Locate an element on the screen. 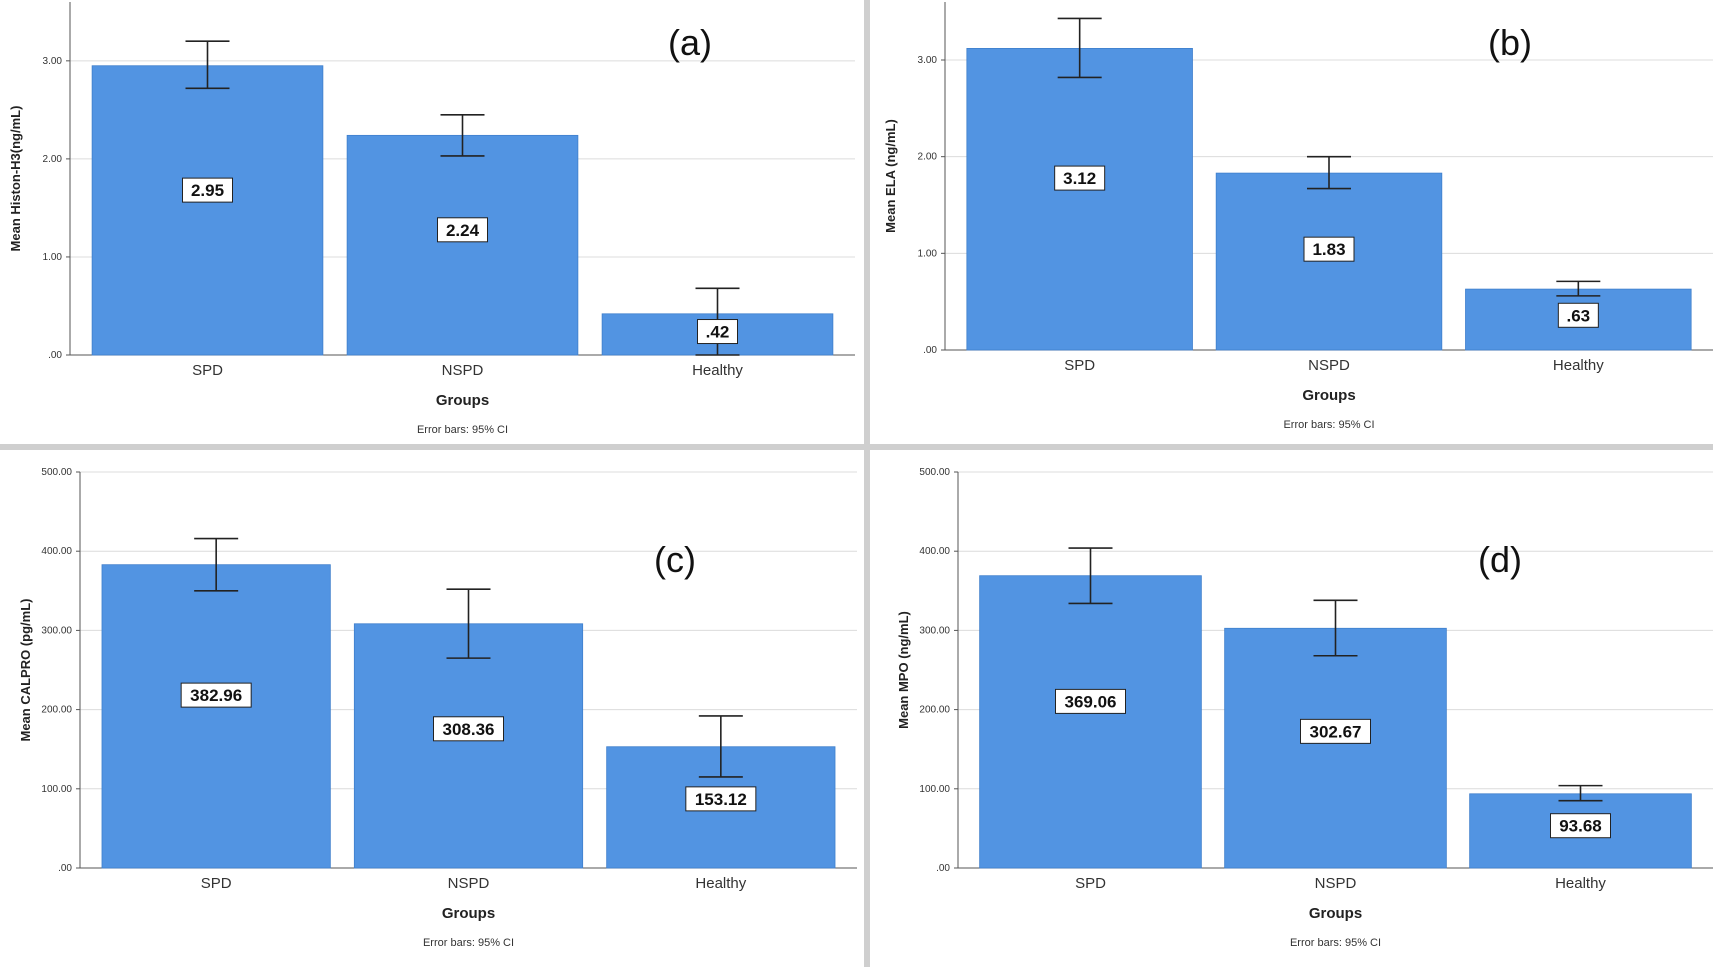 This screenshot has height=972, width=1713. panel-label: (d) is located at coordinates (1500, 559).